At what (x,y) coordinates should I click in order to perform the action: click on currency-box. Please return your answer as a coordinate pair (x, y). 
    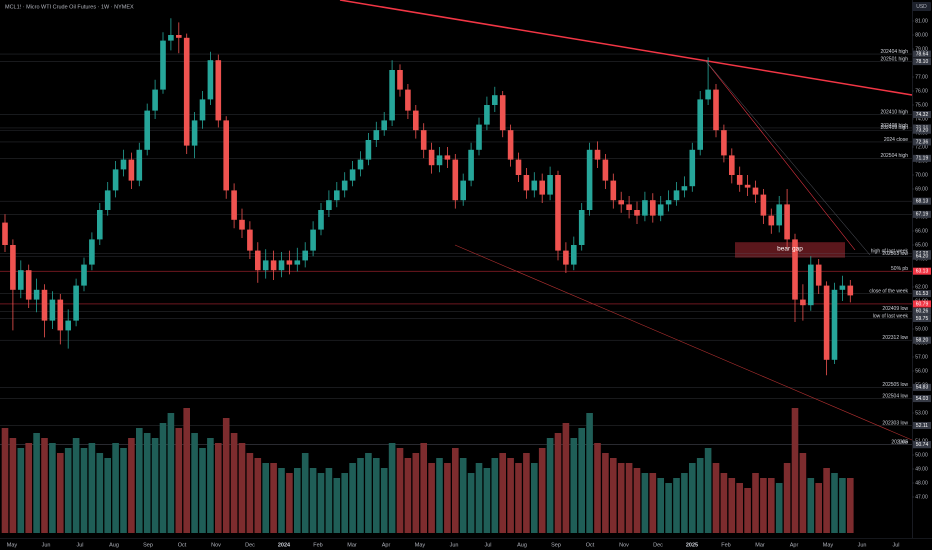
    Looking at the image, I should click on (921, 6).